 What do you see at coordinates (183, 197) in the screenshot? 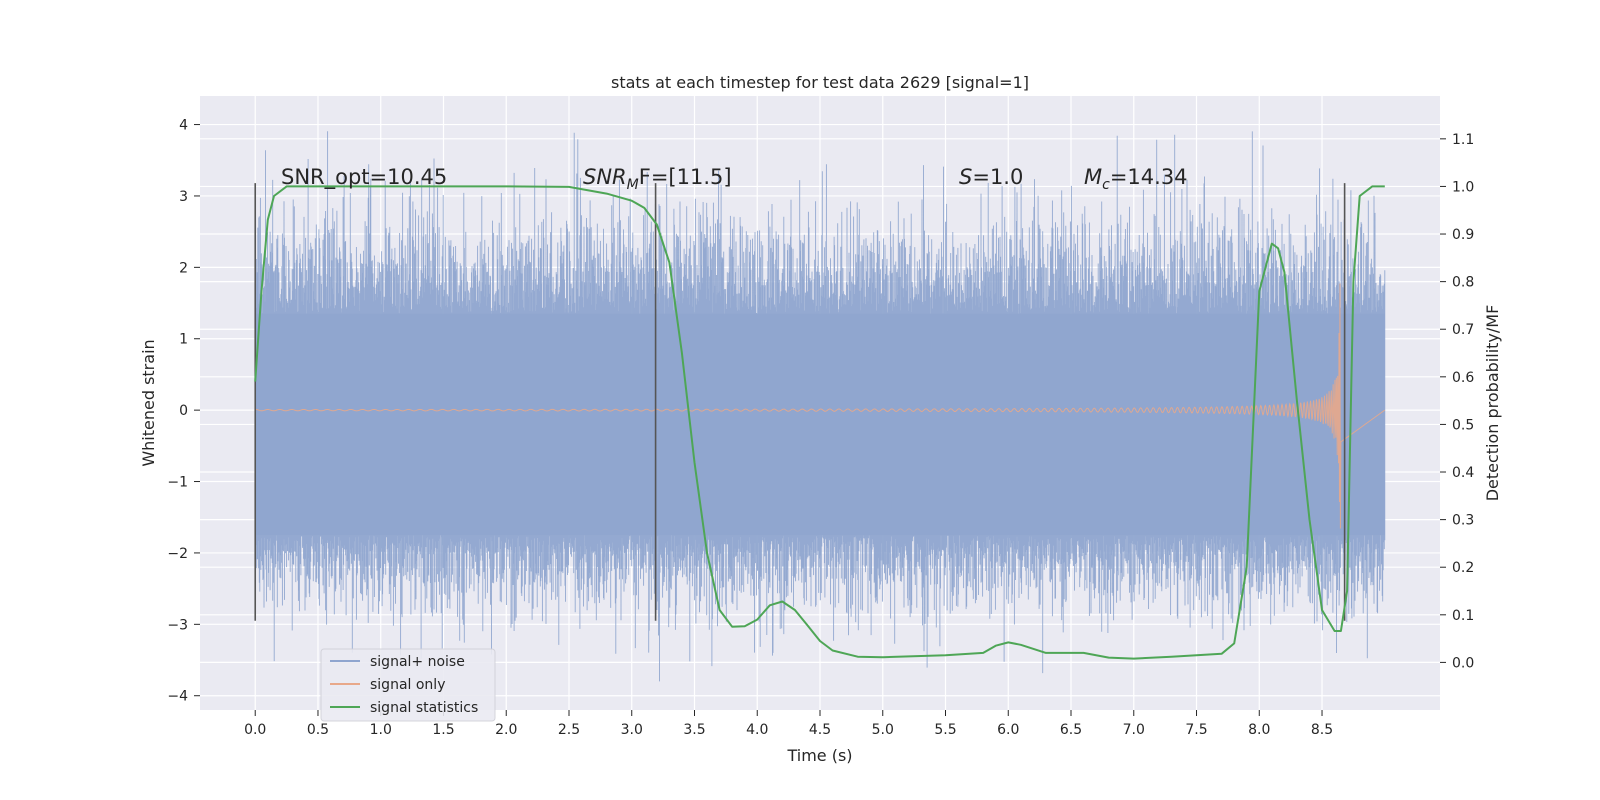
I see `y-tick-label: 3` at bounding box center [183, 197].